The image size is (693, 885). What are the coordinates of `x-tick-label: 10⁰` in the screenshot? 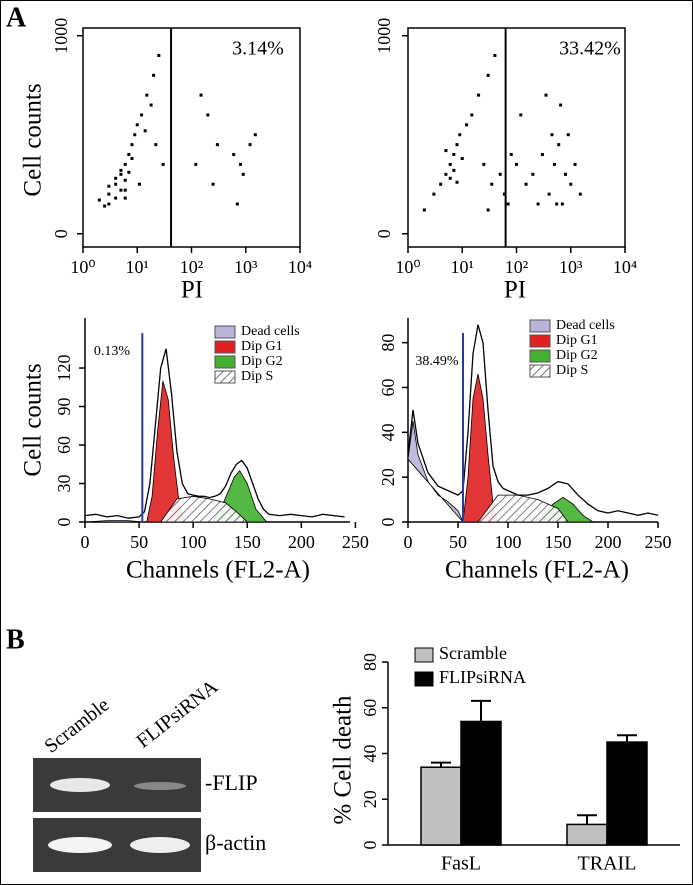 It's located at (82, 267).